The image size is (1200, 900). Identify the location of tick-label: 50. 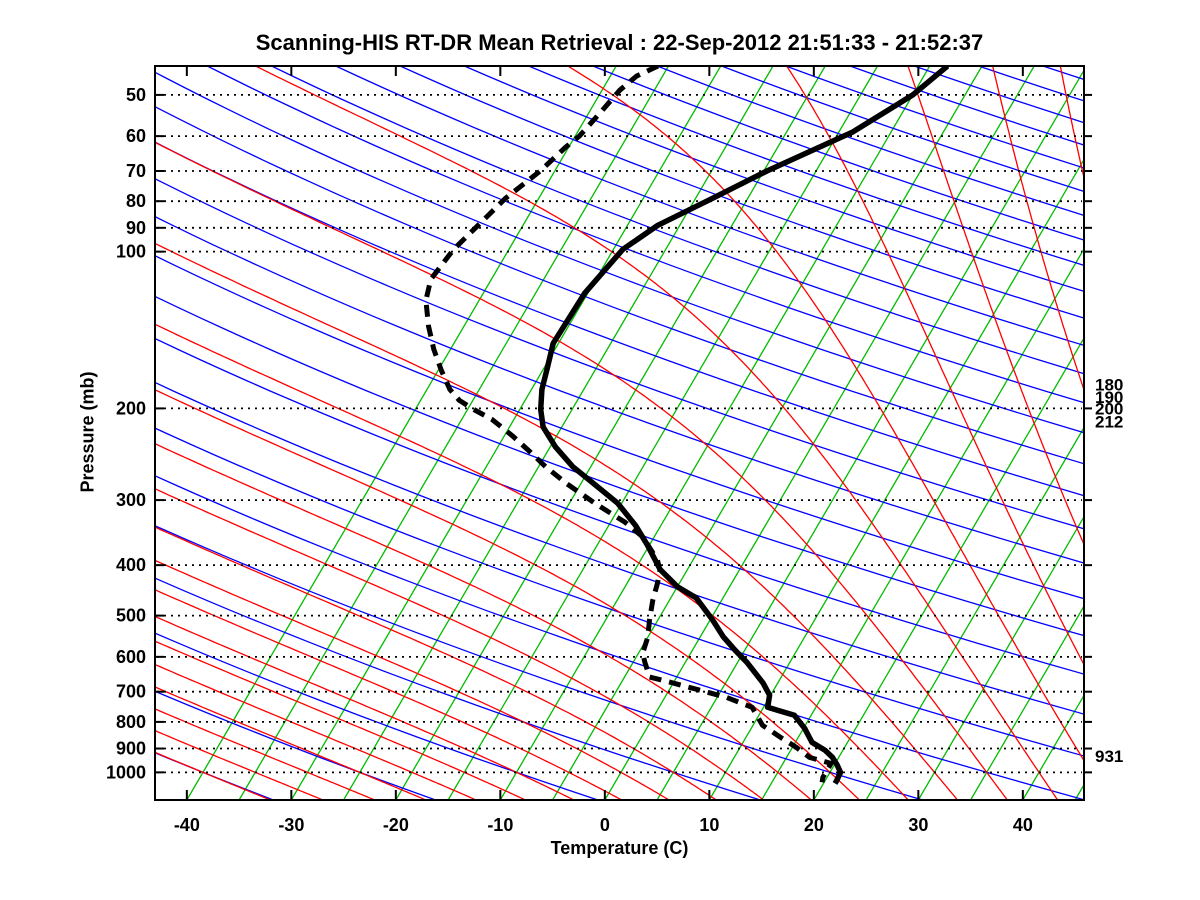
(136, 95).